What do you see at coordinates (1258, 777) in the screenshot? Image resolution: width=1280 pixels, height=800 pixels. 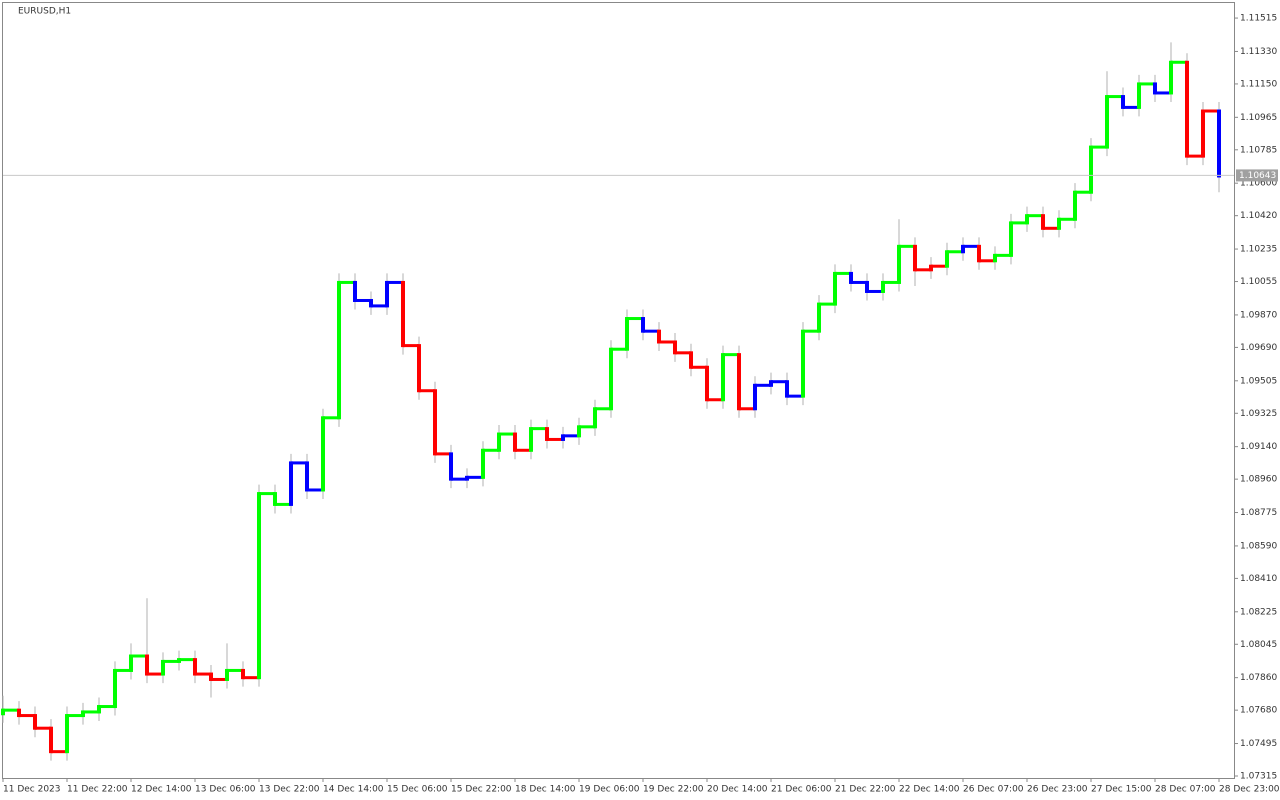 I see `y-tick-label: 1.07315` at bounding box center [1258, 777].